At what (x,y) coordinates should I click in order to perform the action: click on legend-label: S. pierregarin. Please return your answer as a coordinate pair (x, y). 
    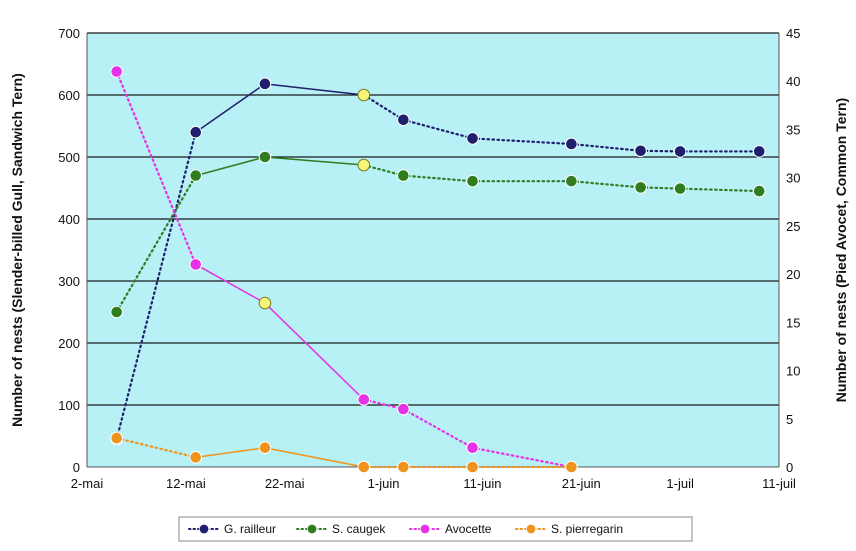
    Looking at the image, I should click on (587, 529).